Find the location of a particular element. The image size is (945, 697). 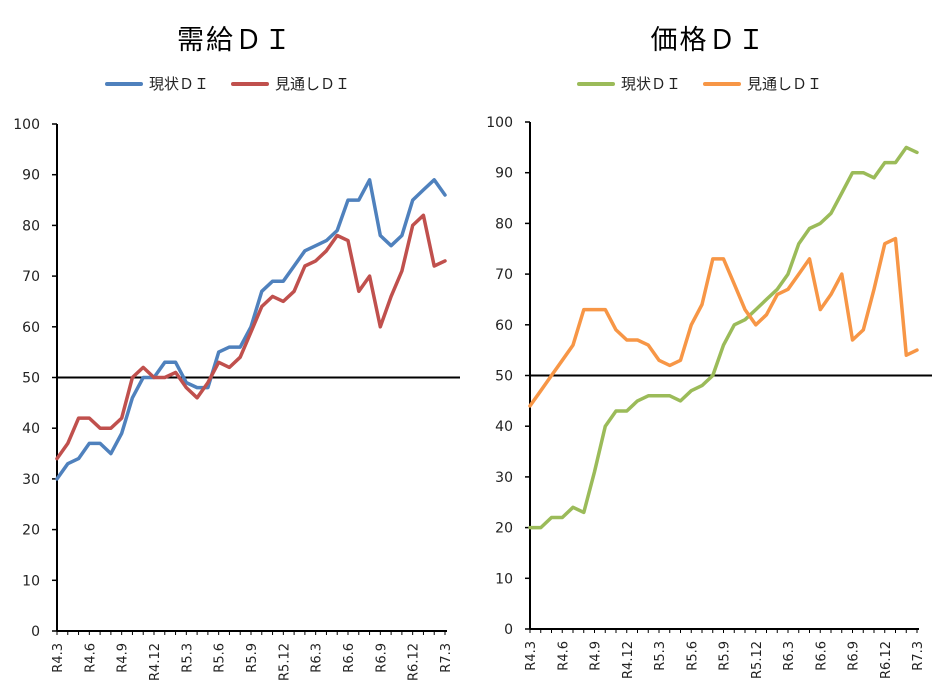

chart-title: 価格ＤＩ is located at coordinates (708, 40).